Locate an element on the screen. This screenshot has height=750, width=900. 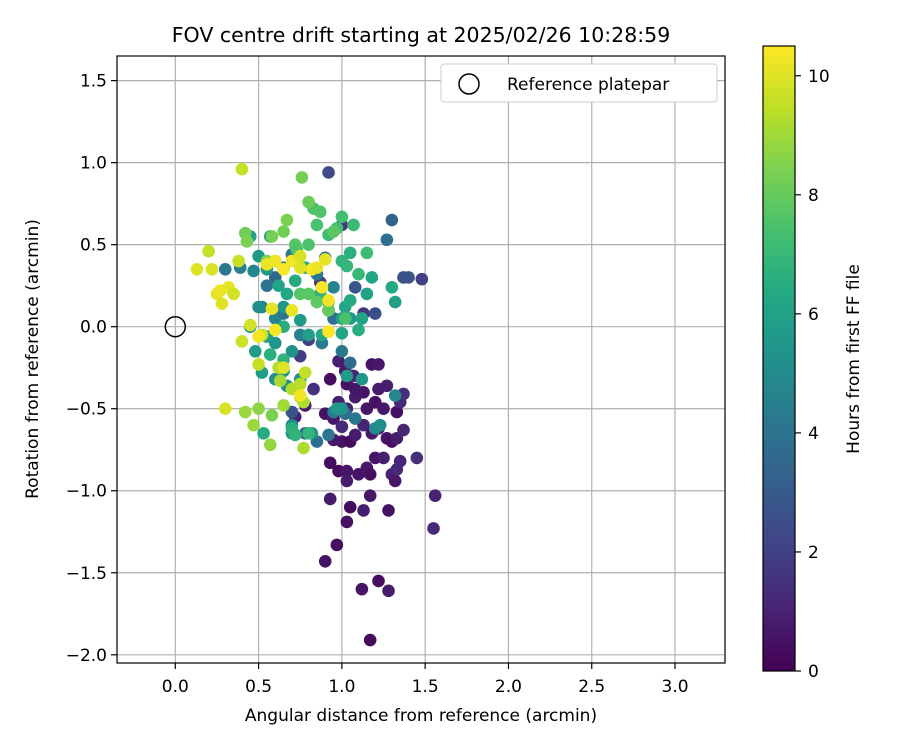
colorbar-tick-label: 10 is located at coordinates (819, 77).